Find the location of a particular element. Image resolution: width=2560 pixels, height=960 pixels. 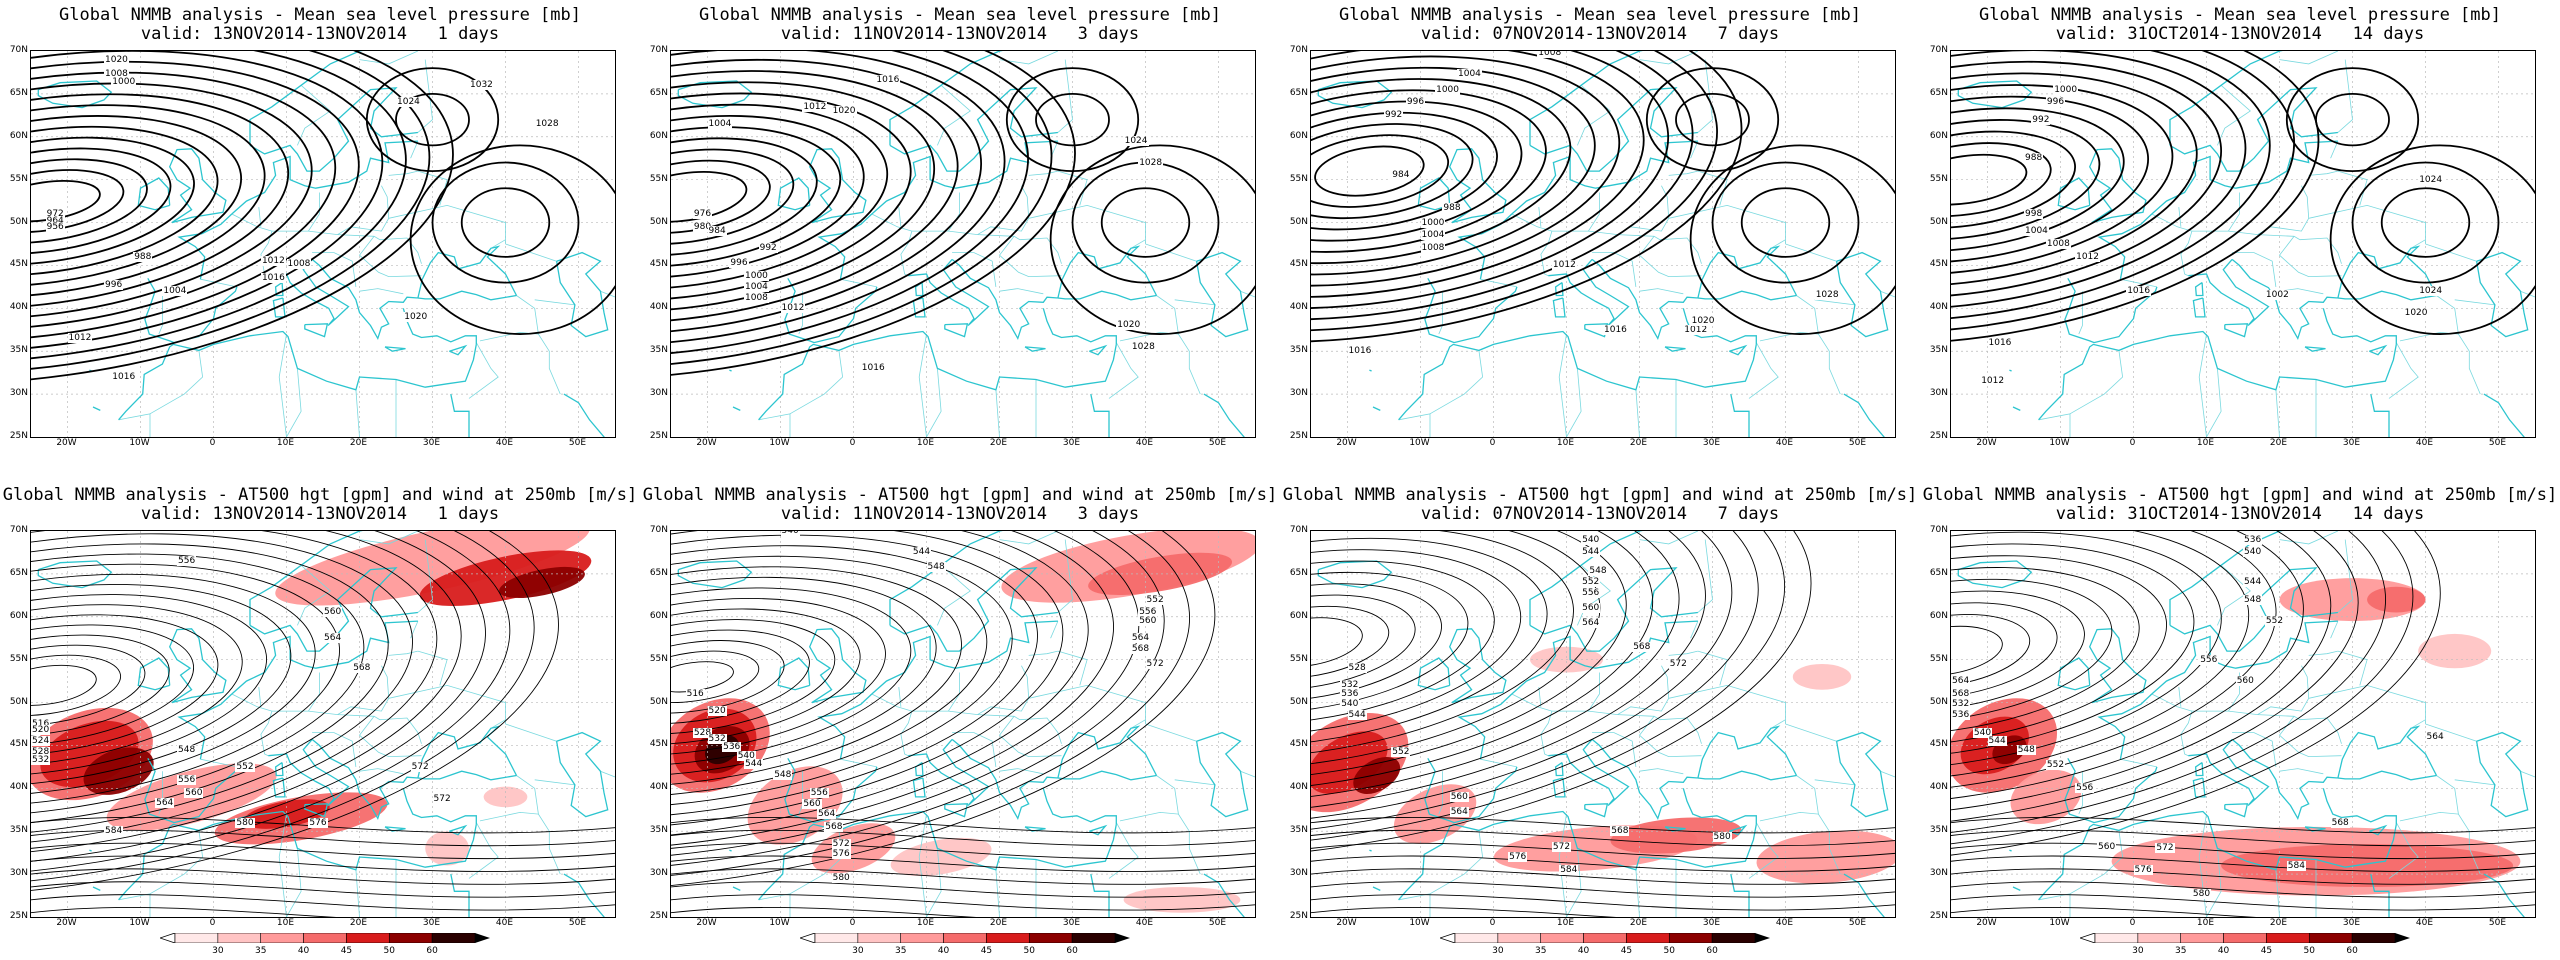

contour-label: 516 is located at coordinates (41, 724).